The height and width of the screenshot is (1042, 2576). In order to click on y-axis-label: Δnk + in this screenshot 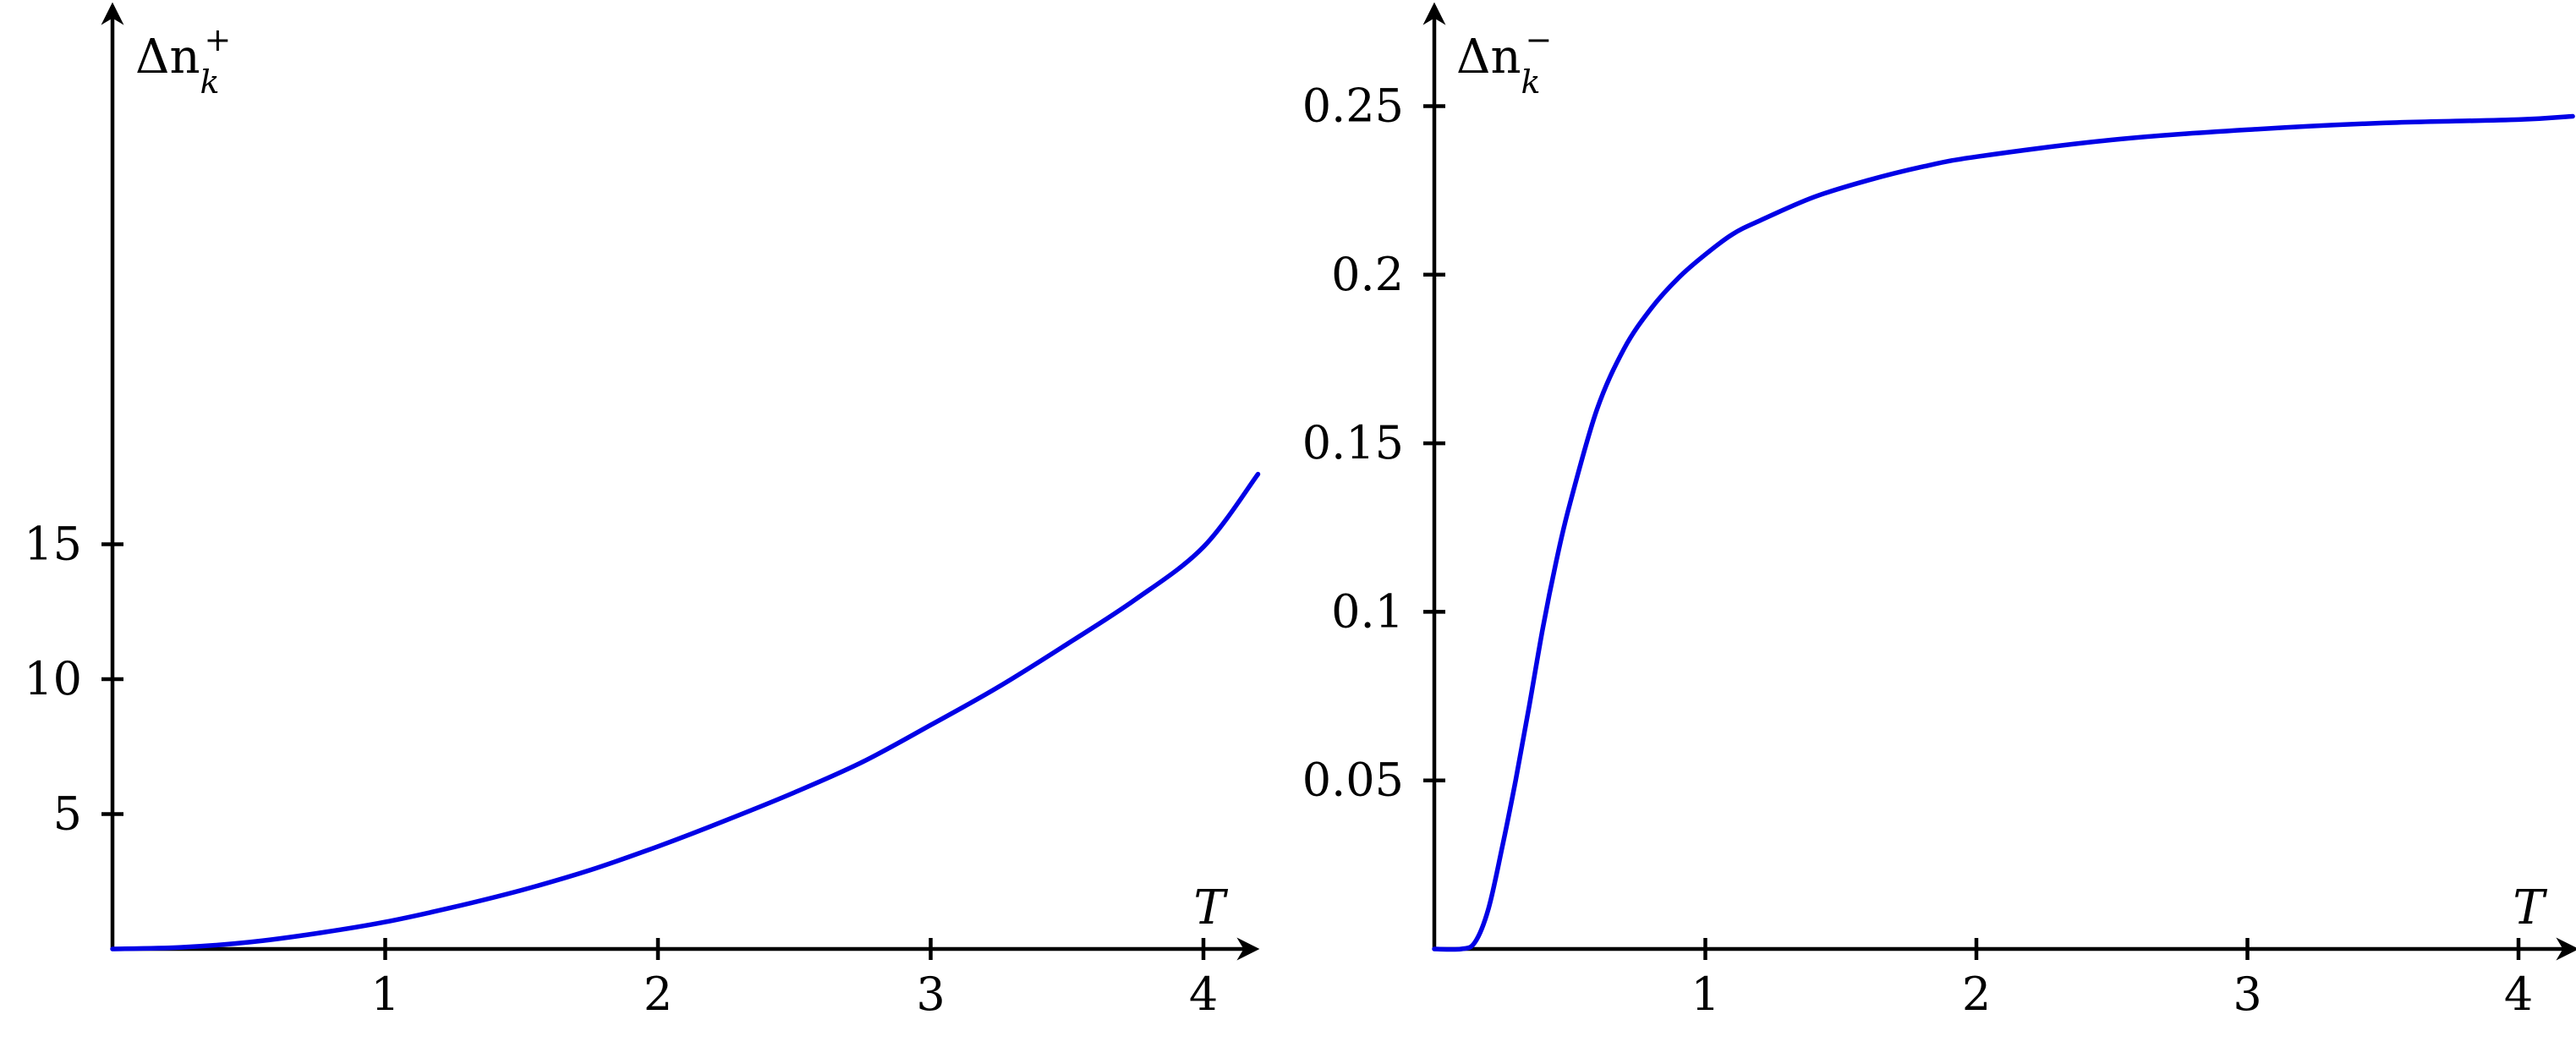, I will do `click(183, 61)`.